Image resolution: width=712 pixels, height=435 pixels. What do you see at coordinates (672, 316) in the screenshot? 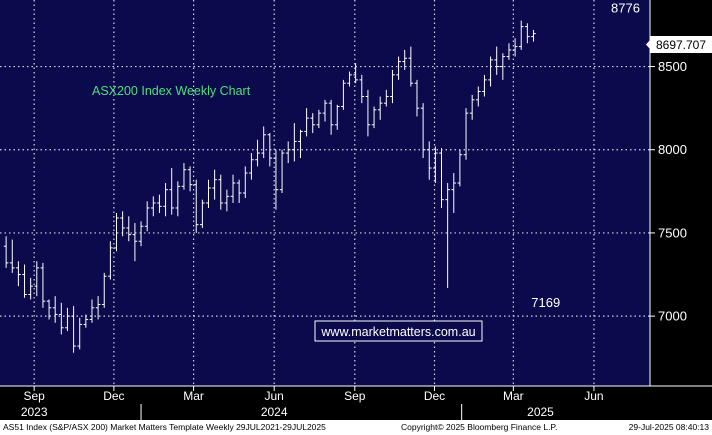
I see `y-tick-label: 7000` at bounding box center [672, 316].